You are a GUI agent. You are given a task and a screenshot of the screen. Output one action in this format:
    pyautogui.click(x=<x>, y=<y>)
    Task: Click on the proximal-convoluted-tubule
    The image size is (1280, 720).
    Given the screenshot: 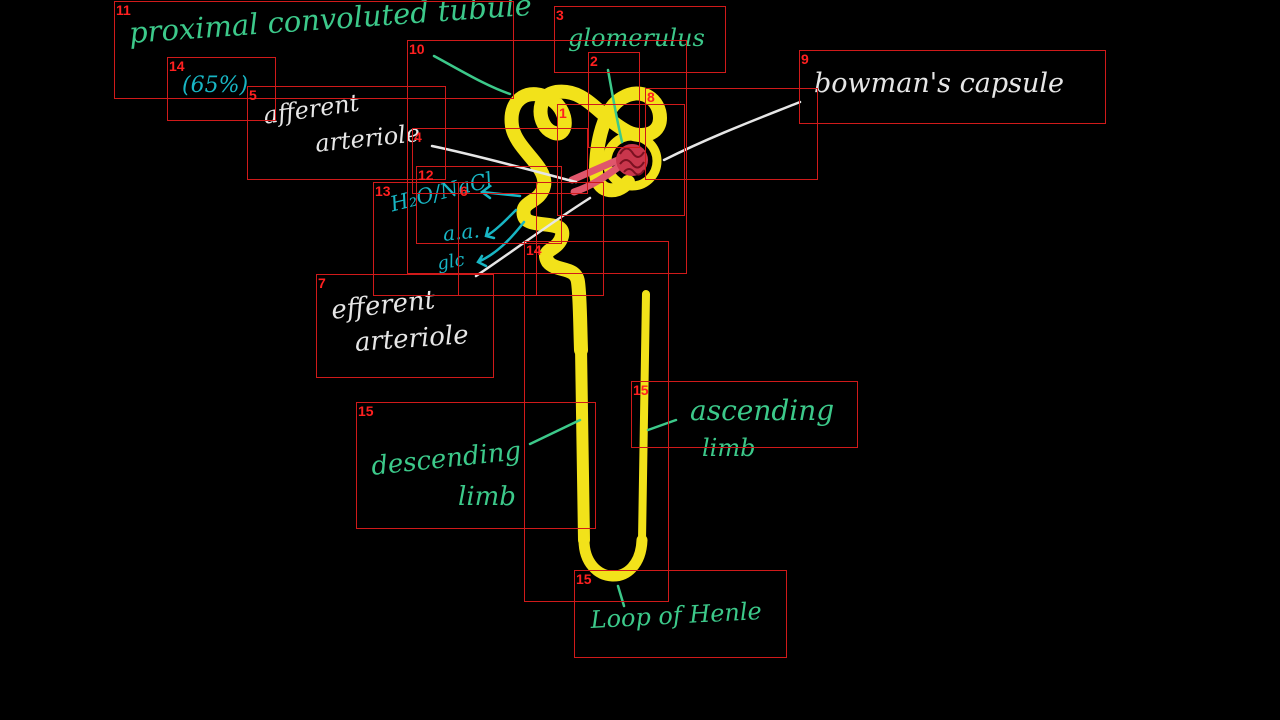 What is the action you would take?
    pyautogui.click(x=585, y=220)
    